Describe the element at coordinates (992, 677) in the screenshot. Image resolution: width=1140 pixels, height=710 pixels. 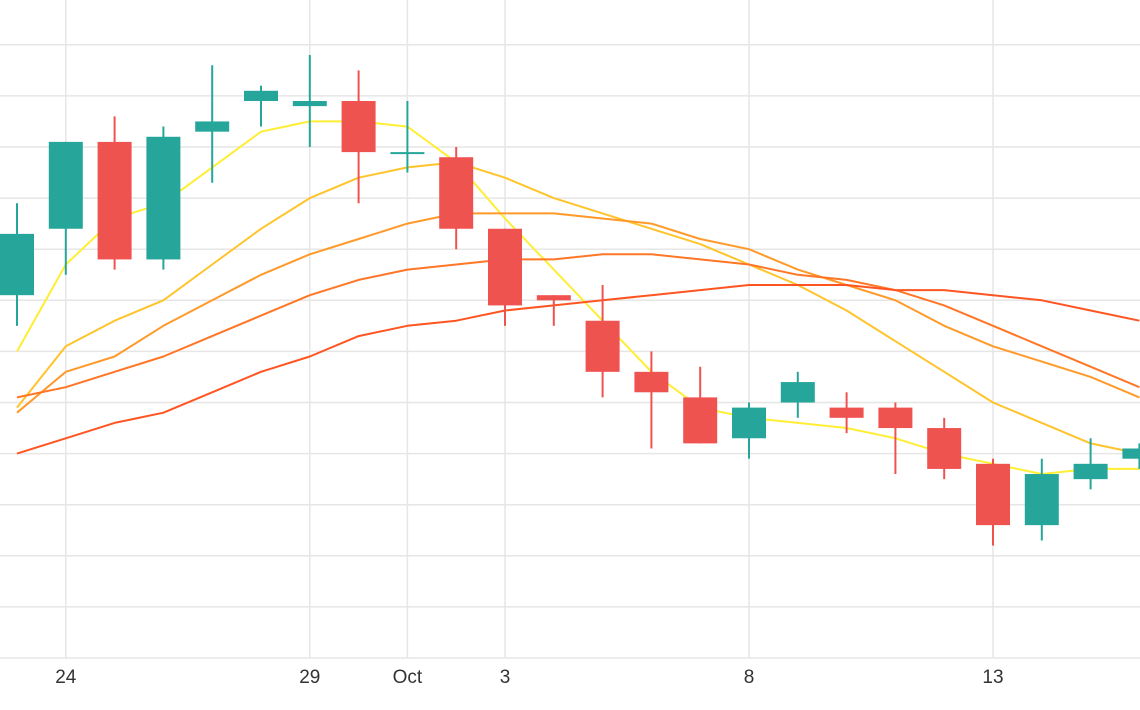
I see `x-tick-label: 13` at that location.